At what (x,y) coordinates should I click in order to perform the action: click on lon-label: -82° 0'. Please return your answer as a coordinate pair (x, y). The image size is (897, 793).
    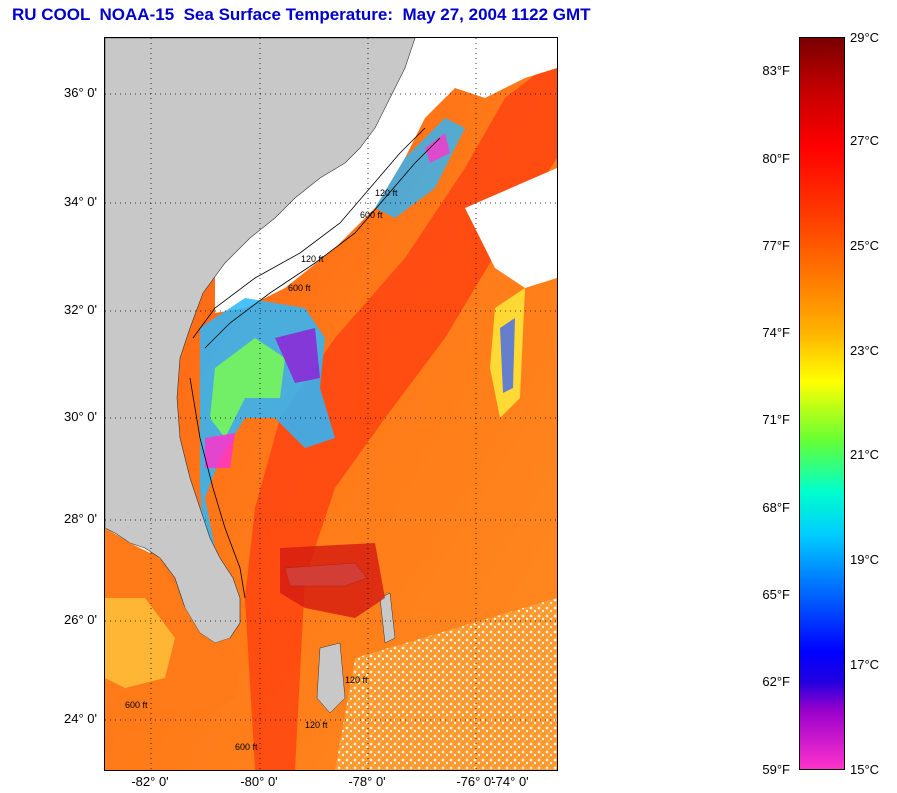
    Looking at the image, I should click on (150, 781).